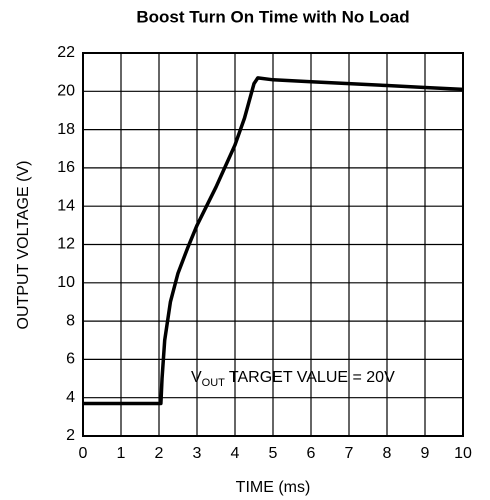 The image size is (490, 500). I want to click on x-tick-label: 3, so click(197, 453).